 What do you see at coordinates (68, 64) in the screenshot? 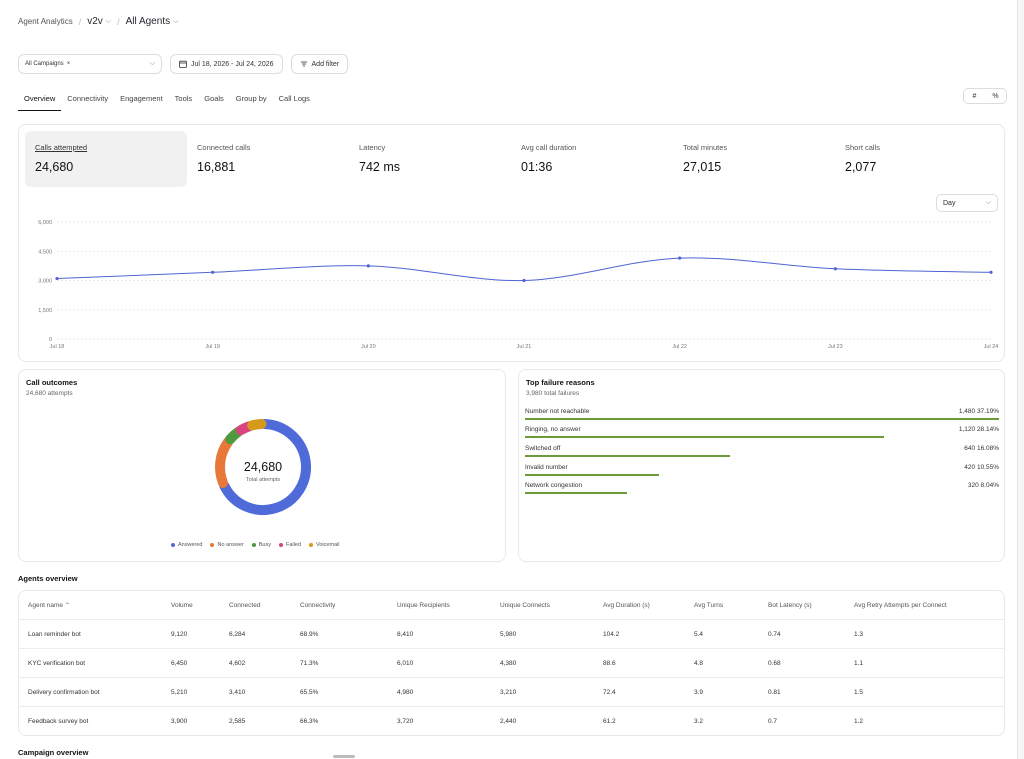
I see `close-icon: ×` at bounding box center [68, 64].